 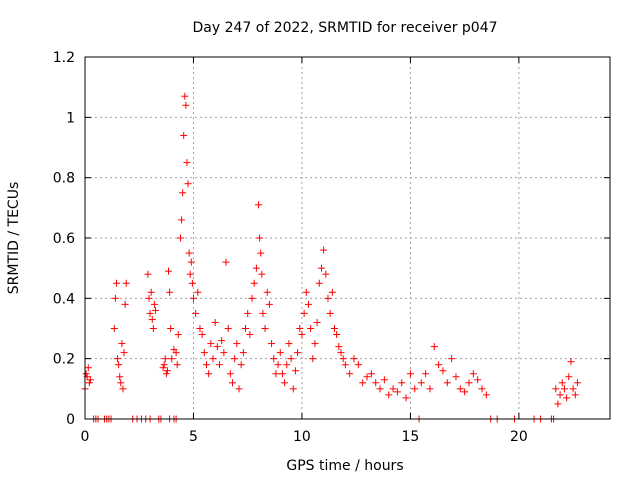 I want to click on y-tick-label: 0.4, so click(x=64, y=299).